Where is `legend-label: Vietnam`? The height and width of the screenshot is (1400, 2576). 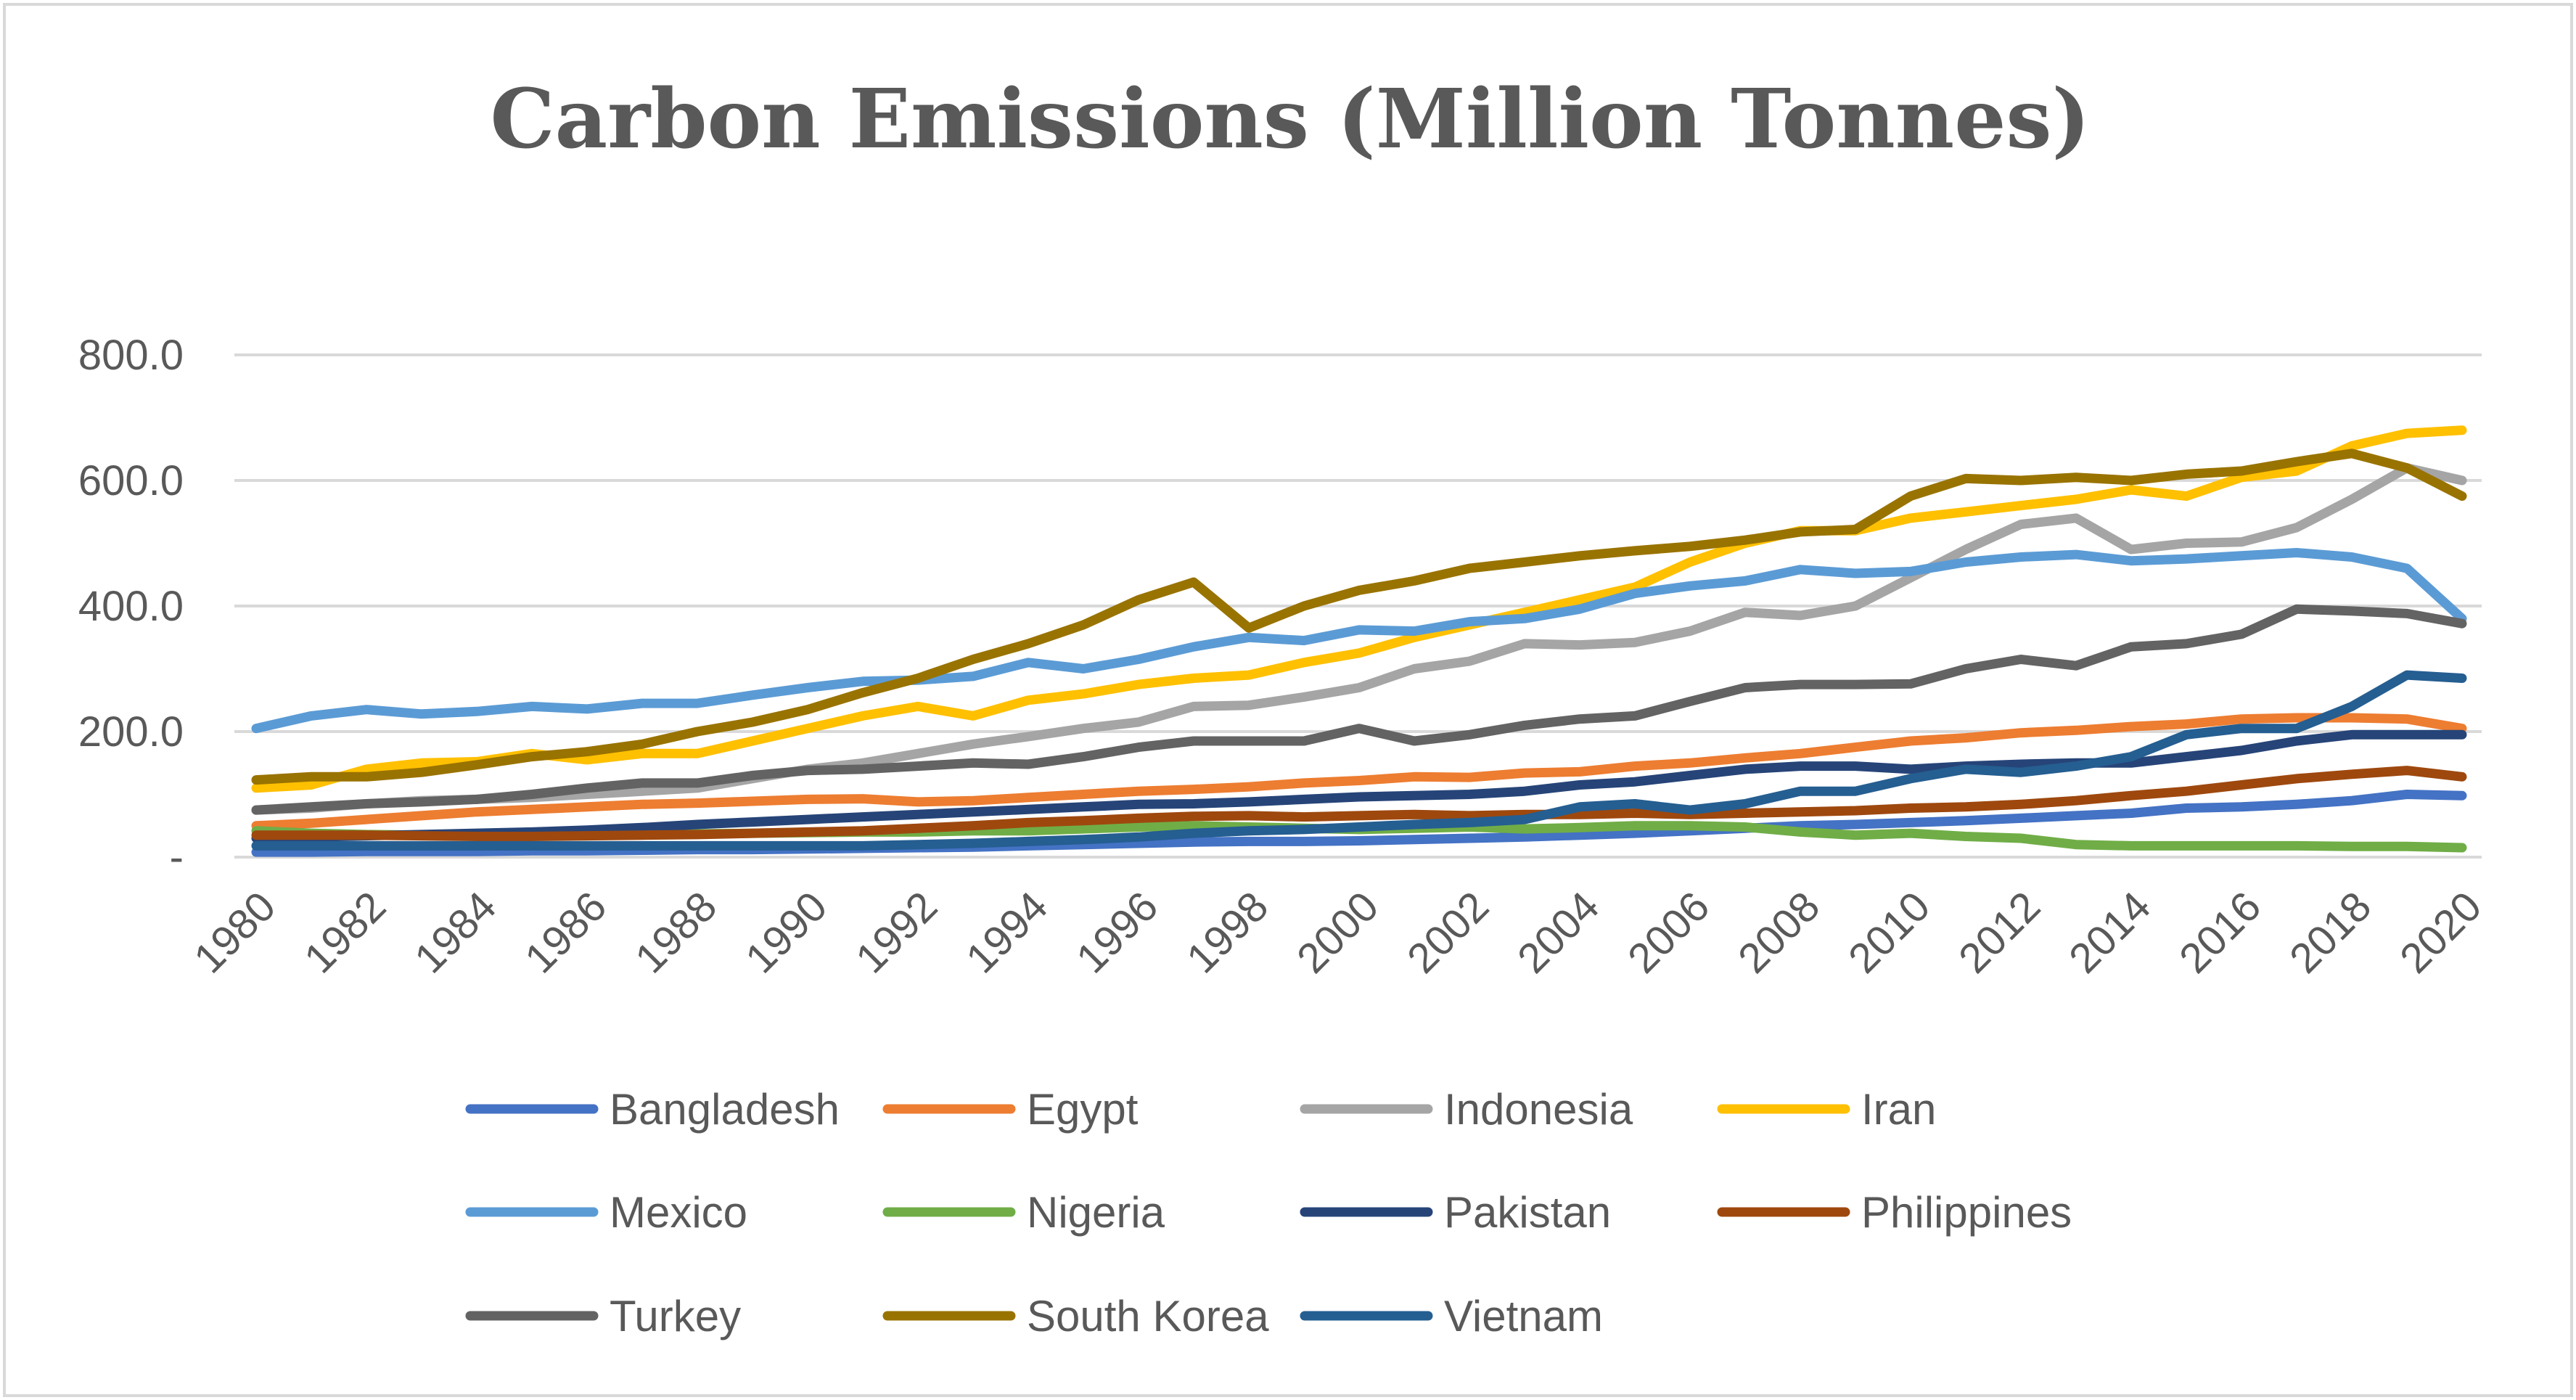 legend-label: Vietnam is located at coordinates (1523, 1316).